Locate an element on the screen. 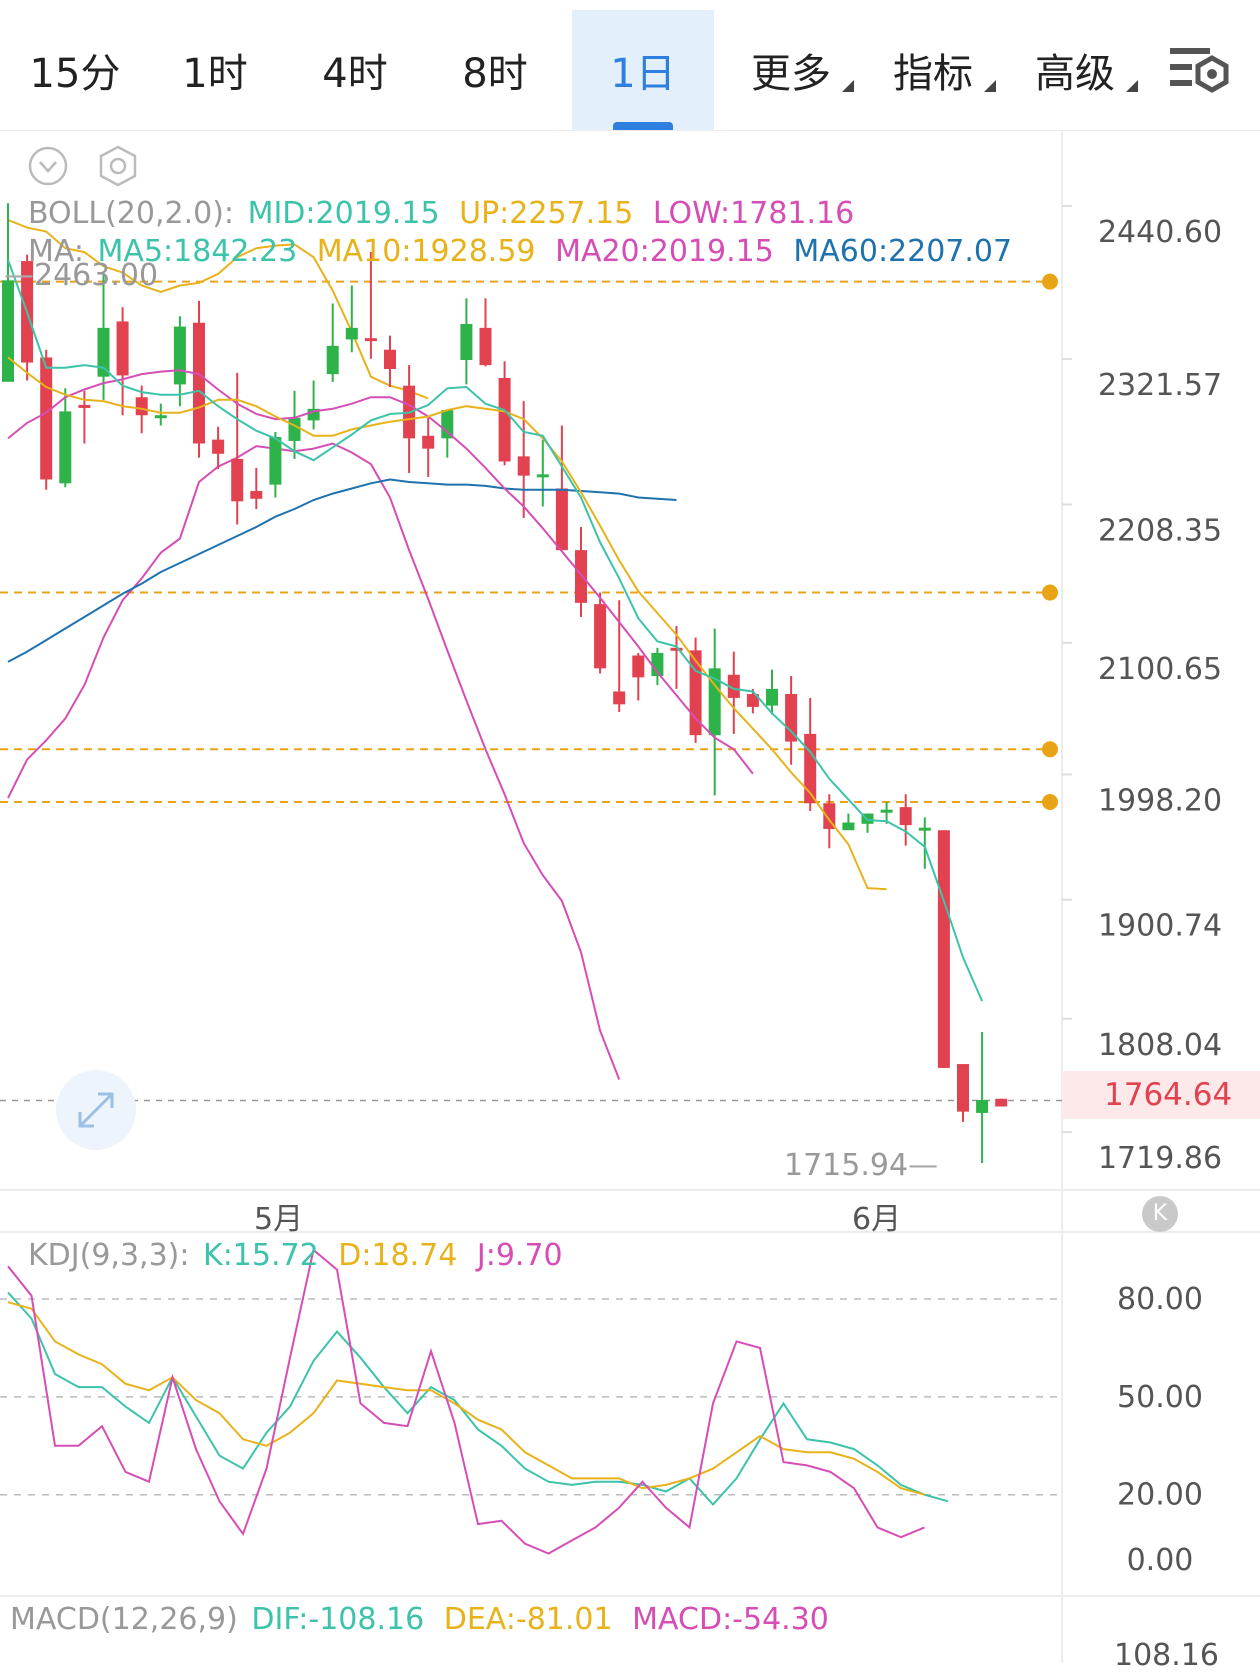 The width and height of the screenshot is (1260, 1673). tab-more: 更多 is located at coordinates (791, 70).